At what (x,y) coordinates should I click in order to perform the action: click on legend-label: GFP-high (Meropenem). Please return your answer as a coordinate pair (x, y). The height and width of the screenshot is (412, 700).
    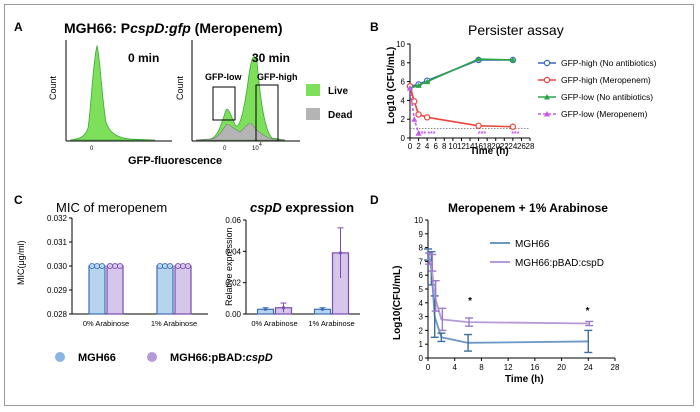
    Looking at the image, I should click on (606, 80).